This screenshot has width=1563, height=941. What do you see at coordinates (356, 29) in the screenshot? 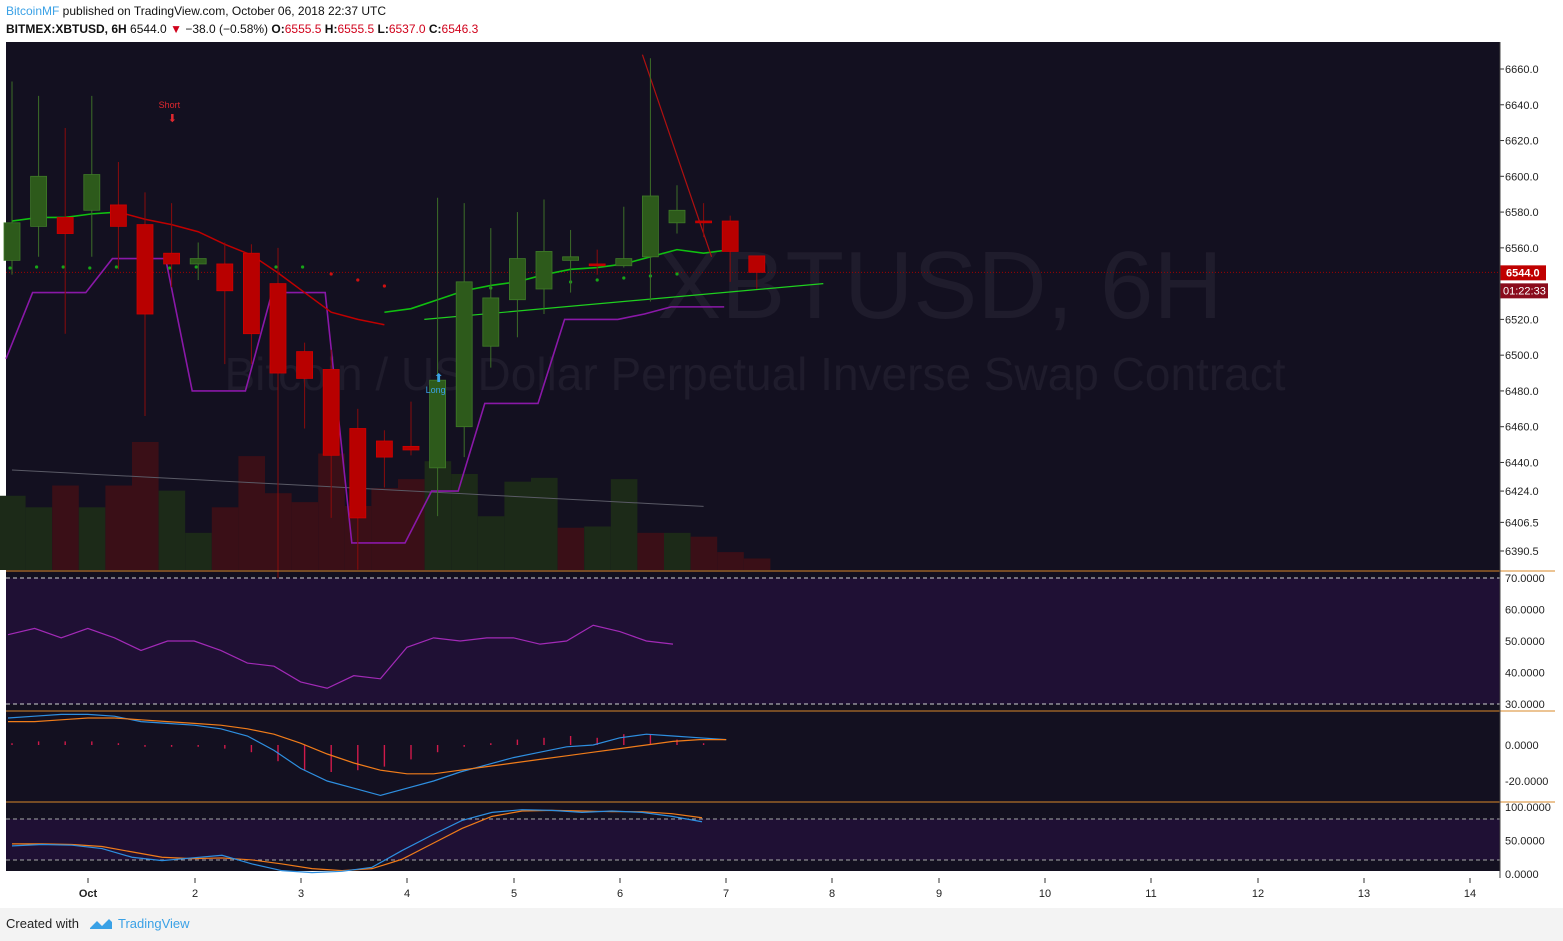
I see `high-value: 6555.5` at bounding box center [356, 29].